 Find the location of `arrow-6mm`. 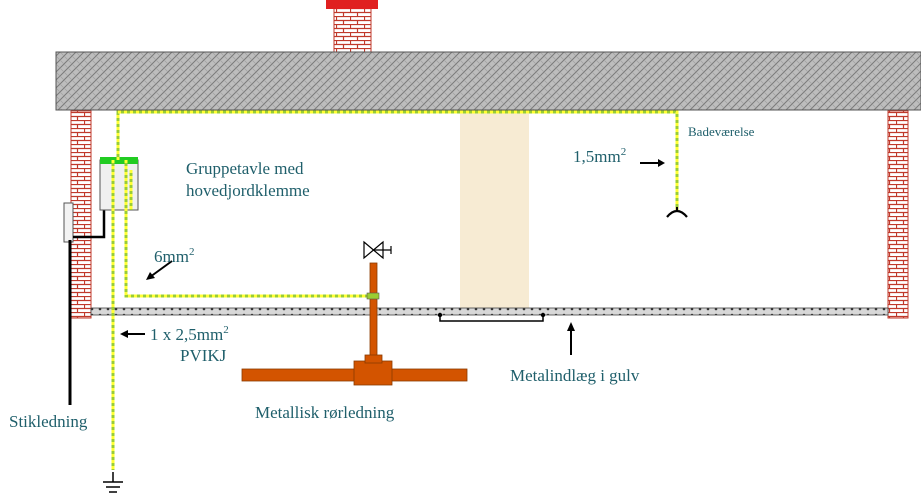

arrow-6mm is located at coordinates (159, 270).